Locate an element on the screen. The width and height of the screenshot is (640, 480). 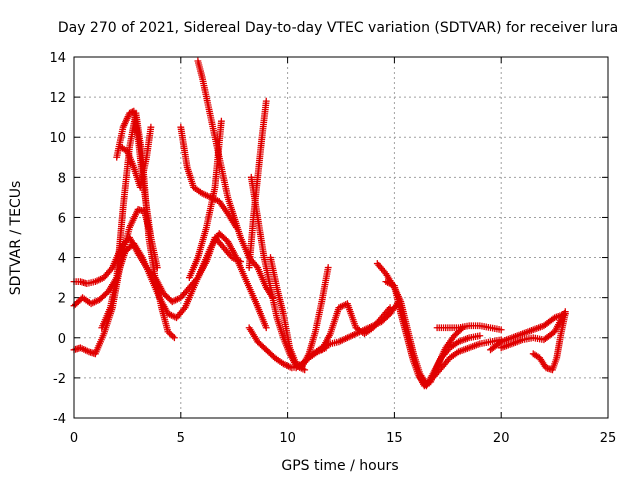
y-tick-label: -2 is located at coordinates (59, 379).